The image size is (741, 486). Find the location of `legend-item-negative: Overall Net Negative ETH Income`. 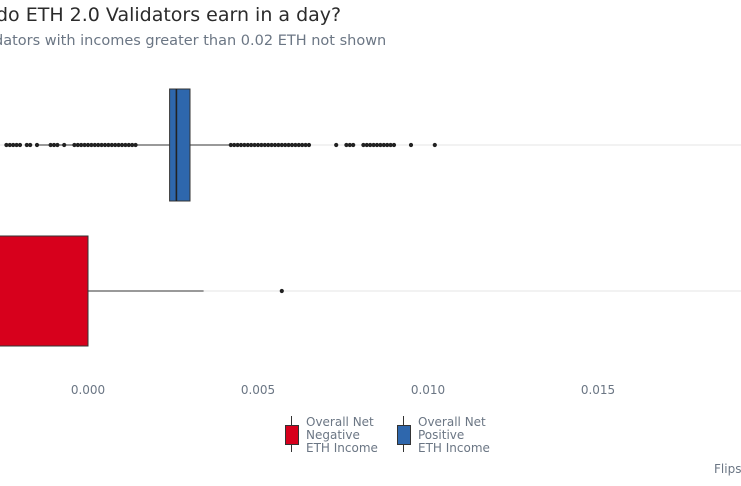

legend-item-negative: Overall Net Negative ETH Income is located at coordinates (335, 435).